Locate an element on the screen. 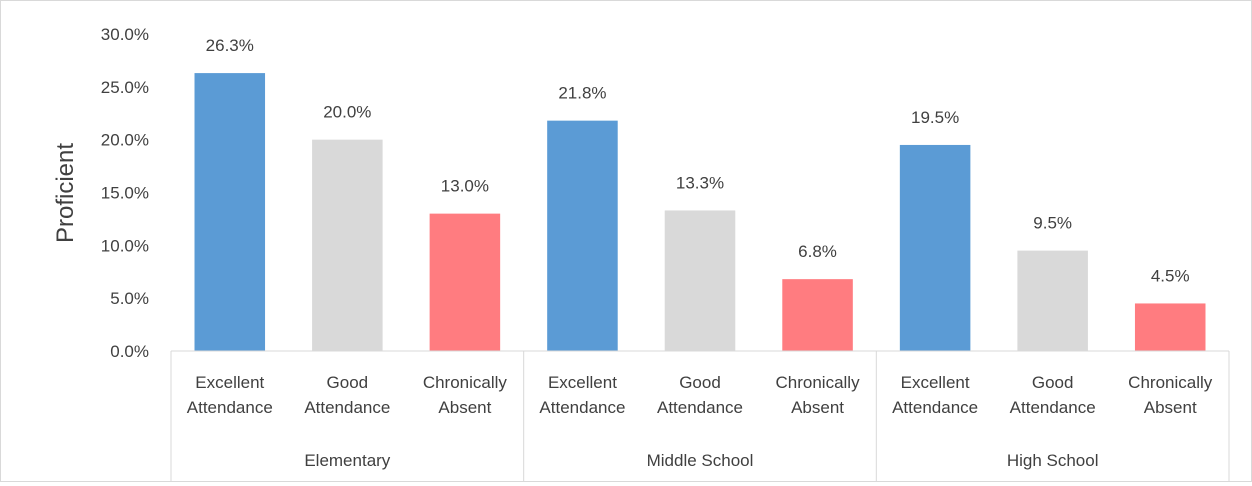 The image size is (1252, 486). data-label: 13.0% is located at coordinates (465, 186).